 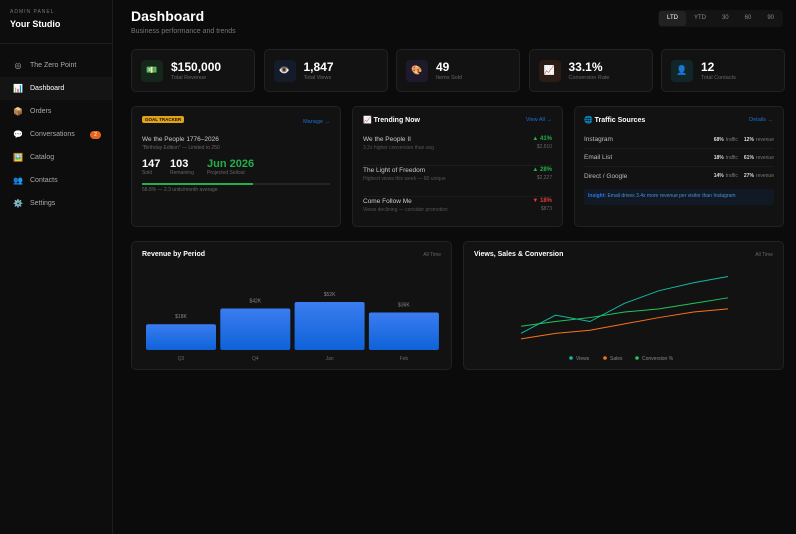 I want to click on traffic-pct: 14%, so click(x=718, y=176).